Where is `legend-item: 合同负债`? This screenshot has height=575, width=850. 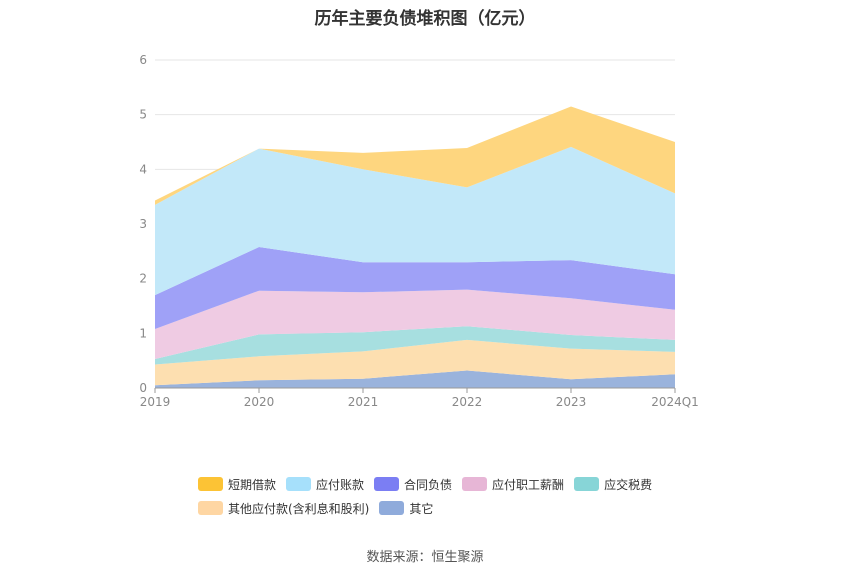 legend-item: 合同负债 is located at coordinates (413, 484).